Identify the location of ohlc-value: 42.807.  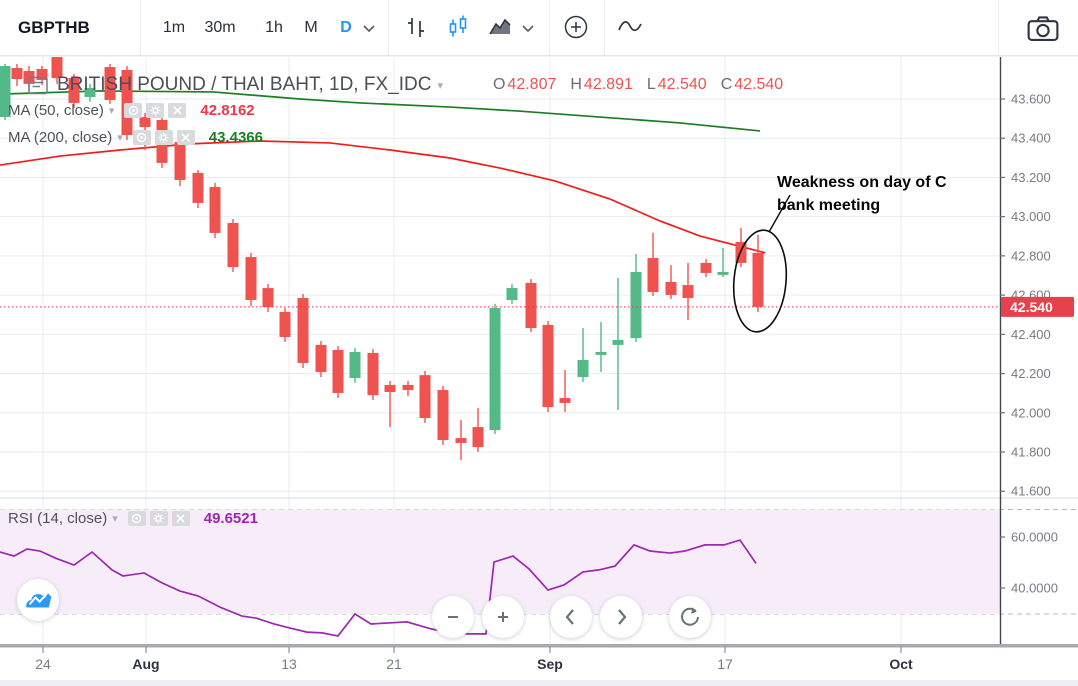
(532, 84).